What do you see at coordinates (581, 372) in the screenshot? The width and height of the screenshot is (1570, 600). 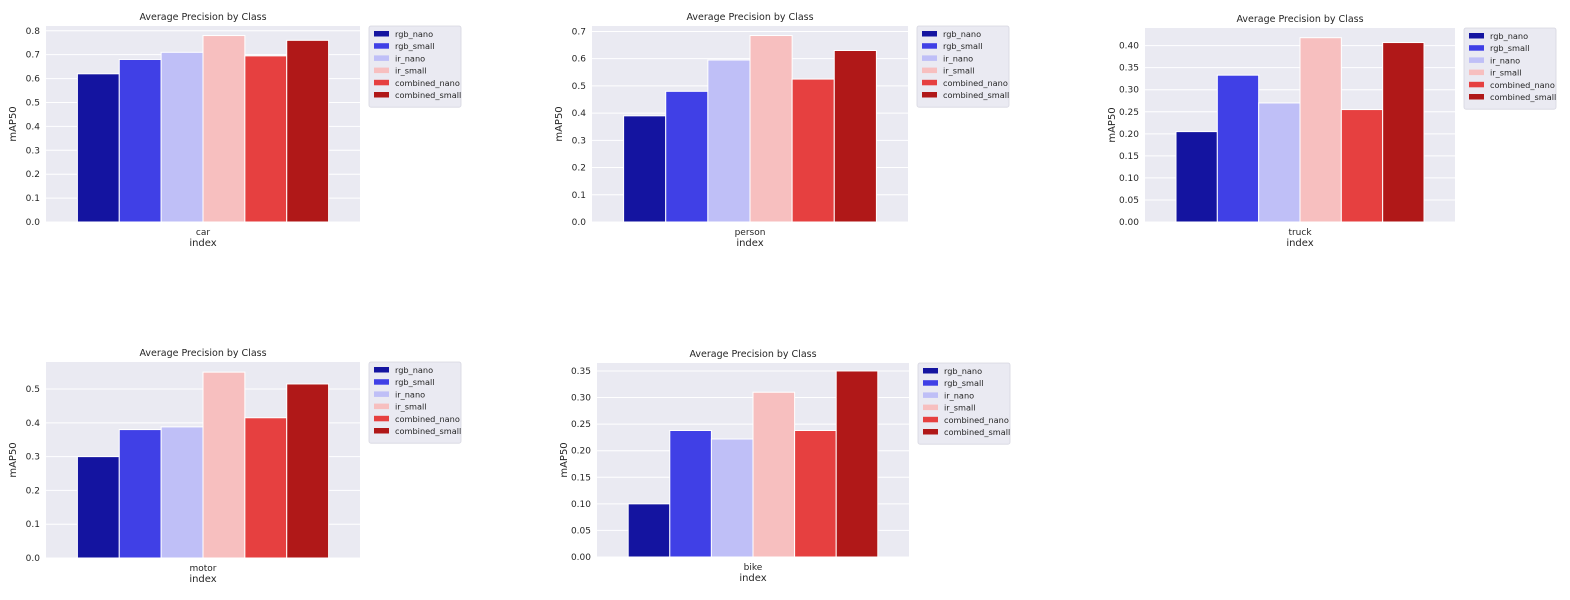 I see `y-tick-label: 0.35` at bounding box center [581, 372].